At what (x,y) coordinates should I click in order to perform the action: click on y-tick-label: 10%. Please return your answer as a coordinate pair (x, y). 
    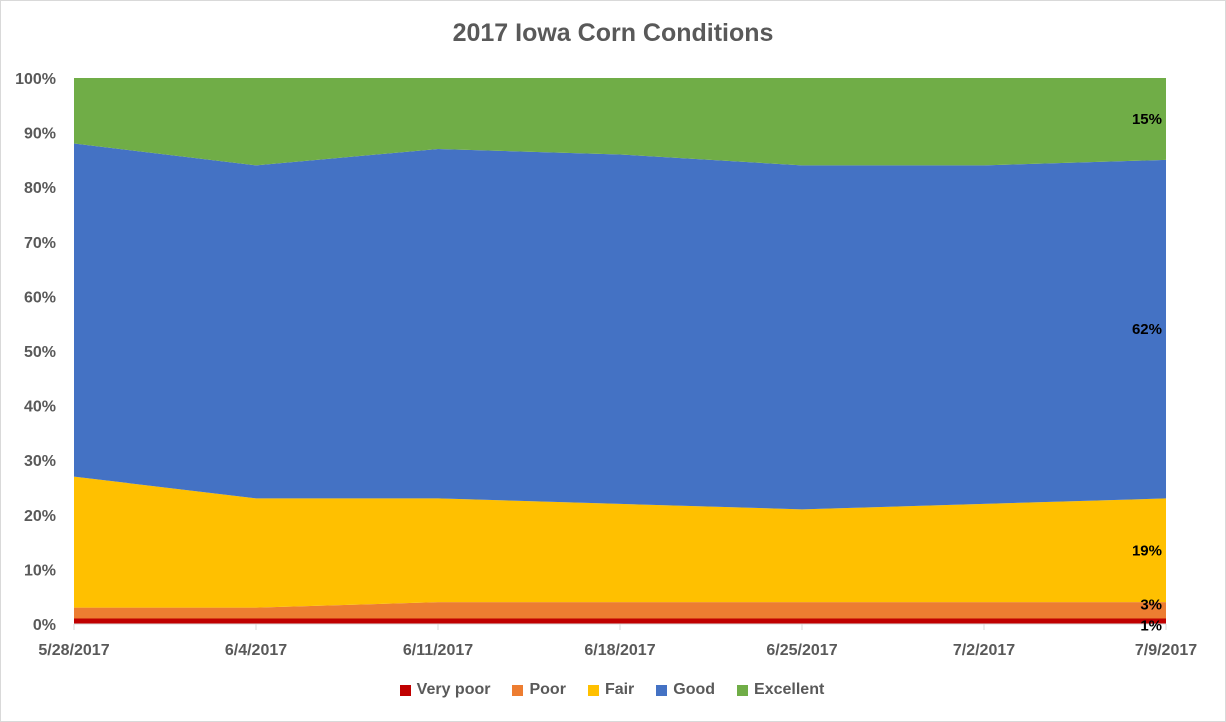
    Looking at the image, I should click on (40, 570).